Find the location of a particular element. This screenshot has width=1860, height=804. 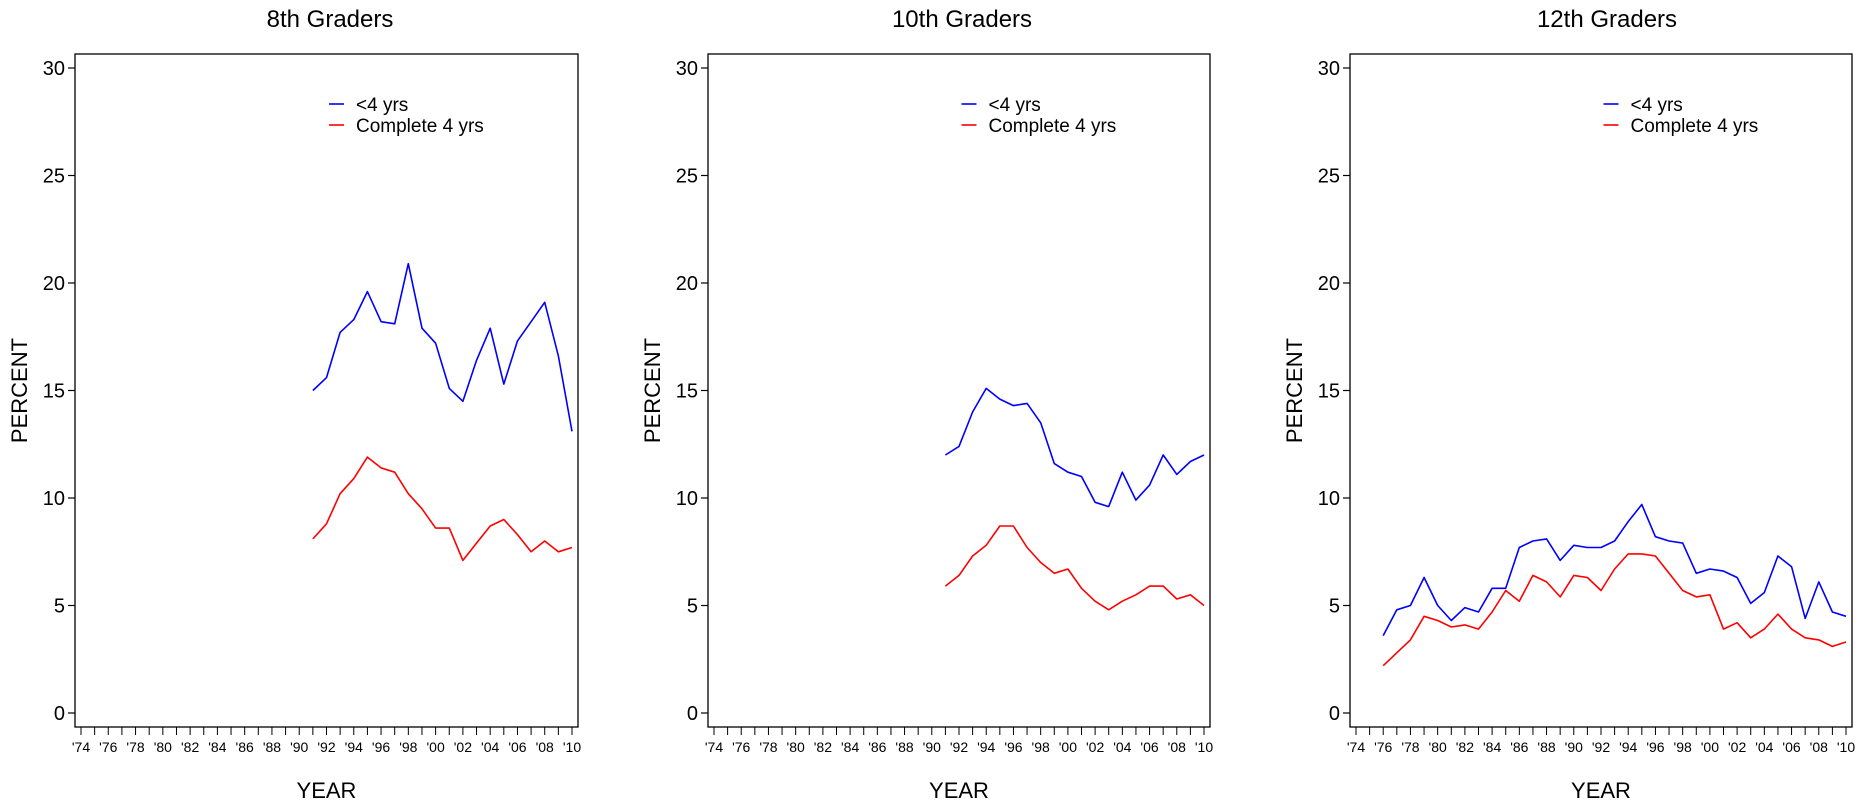

chart-title: 12th Graders is located at coordinates (1607, 19).